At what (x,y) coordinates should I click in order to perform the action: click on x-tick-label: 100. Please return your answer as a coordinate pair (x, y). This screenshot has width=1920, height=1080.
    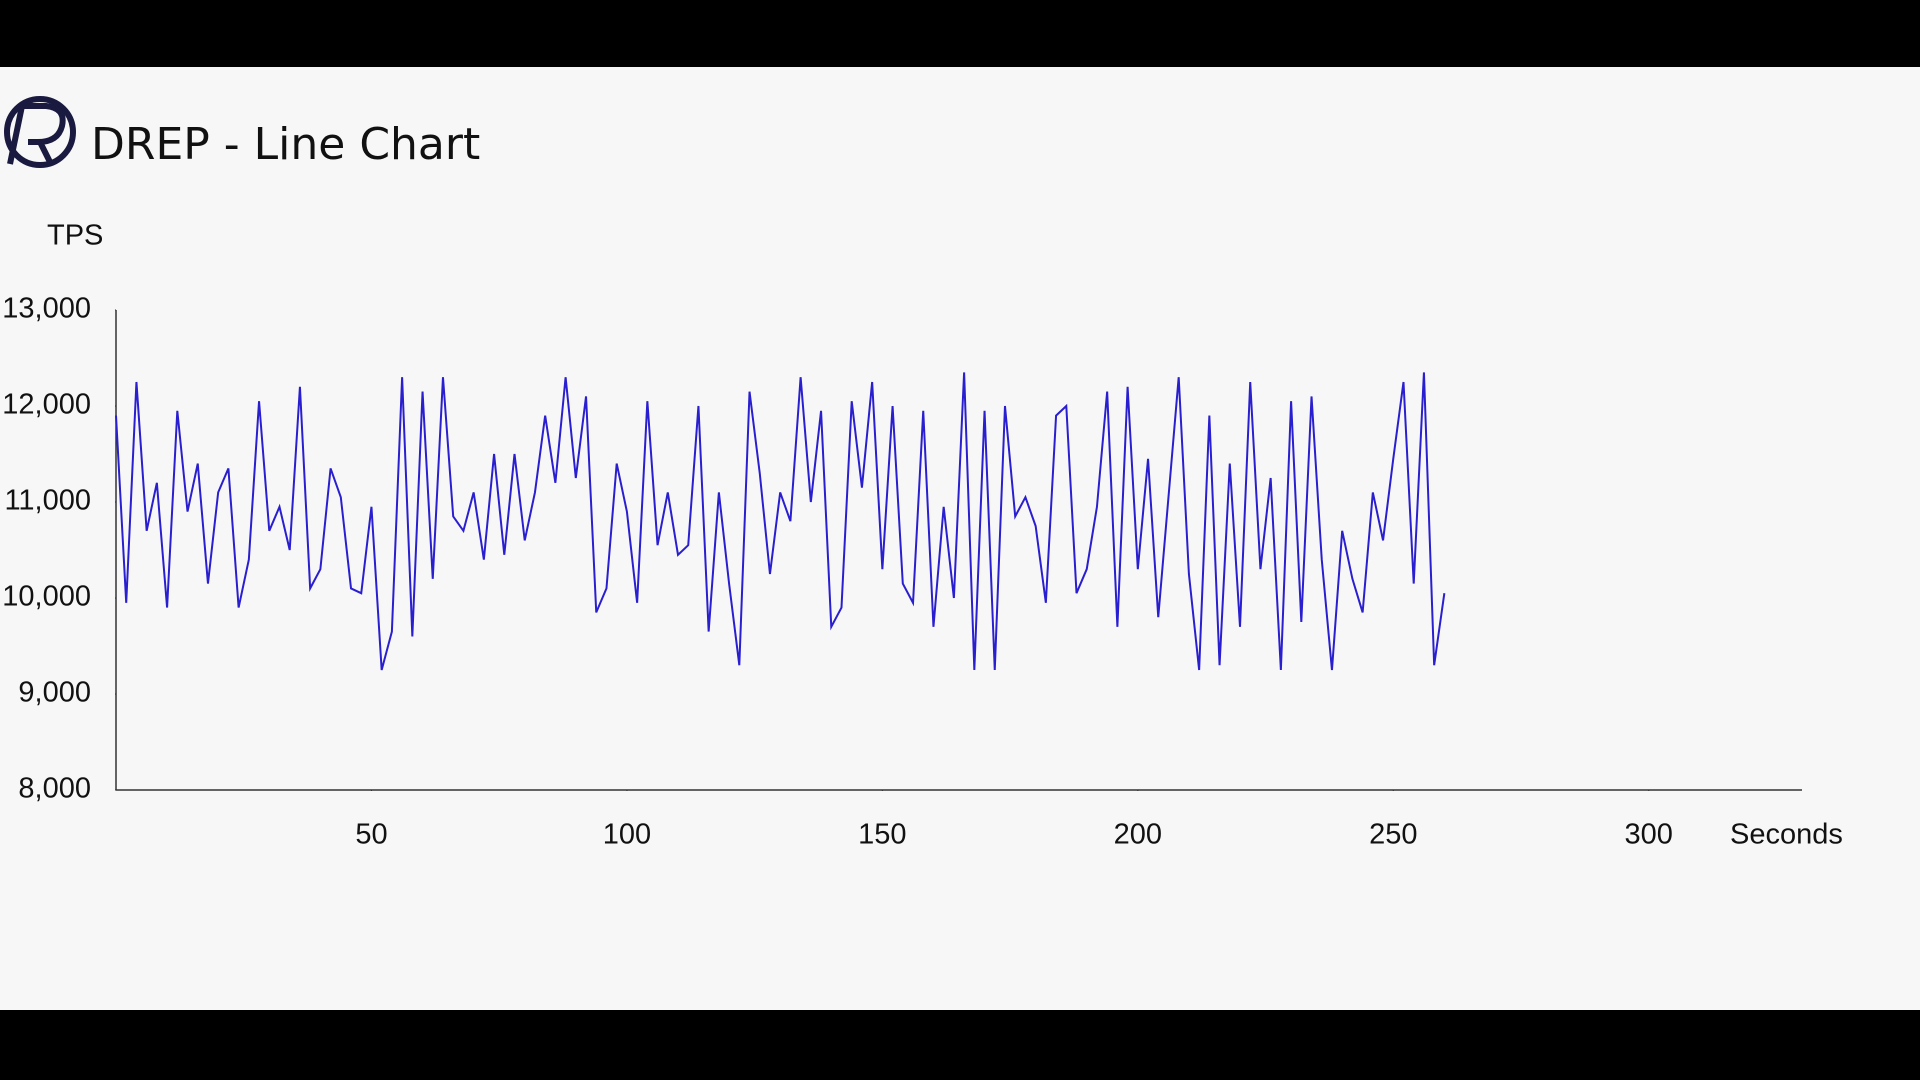
    Looking at the image, I should click on (627, 835).